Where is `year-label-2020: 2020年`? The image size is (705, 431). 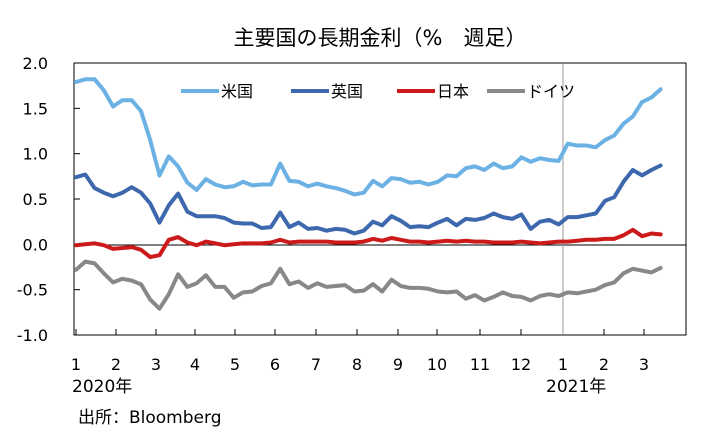 year-label-2020: 2020年 is located at coordinates (102, 387).